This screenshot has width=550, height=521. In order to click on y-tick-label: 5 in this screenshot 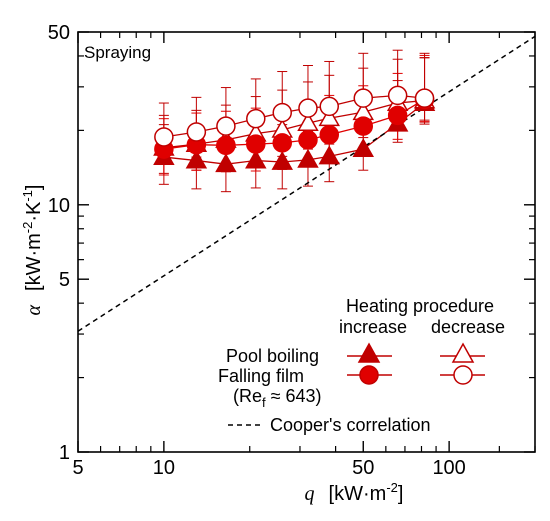, I will do `click(64, 280)`.